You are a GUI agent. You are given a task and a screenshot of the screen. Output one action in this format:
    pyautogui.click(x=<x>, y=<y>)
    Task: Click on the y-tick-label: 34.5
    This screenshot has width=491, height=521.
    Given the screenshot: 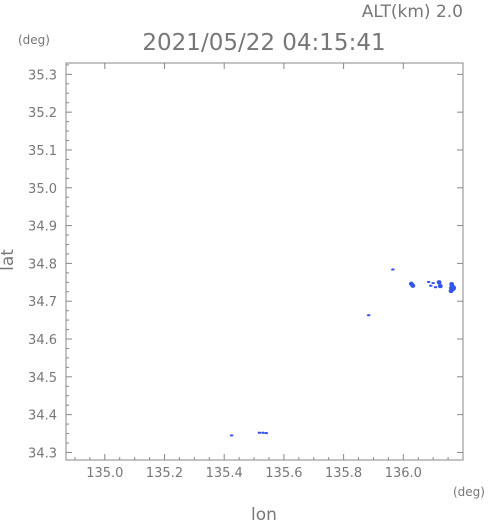 What is the action you would take?
    pyautogui.click(x=42, y=378)
    